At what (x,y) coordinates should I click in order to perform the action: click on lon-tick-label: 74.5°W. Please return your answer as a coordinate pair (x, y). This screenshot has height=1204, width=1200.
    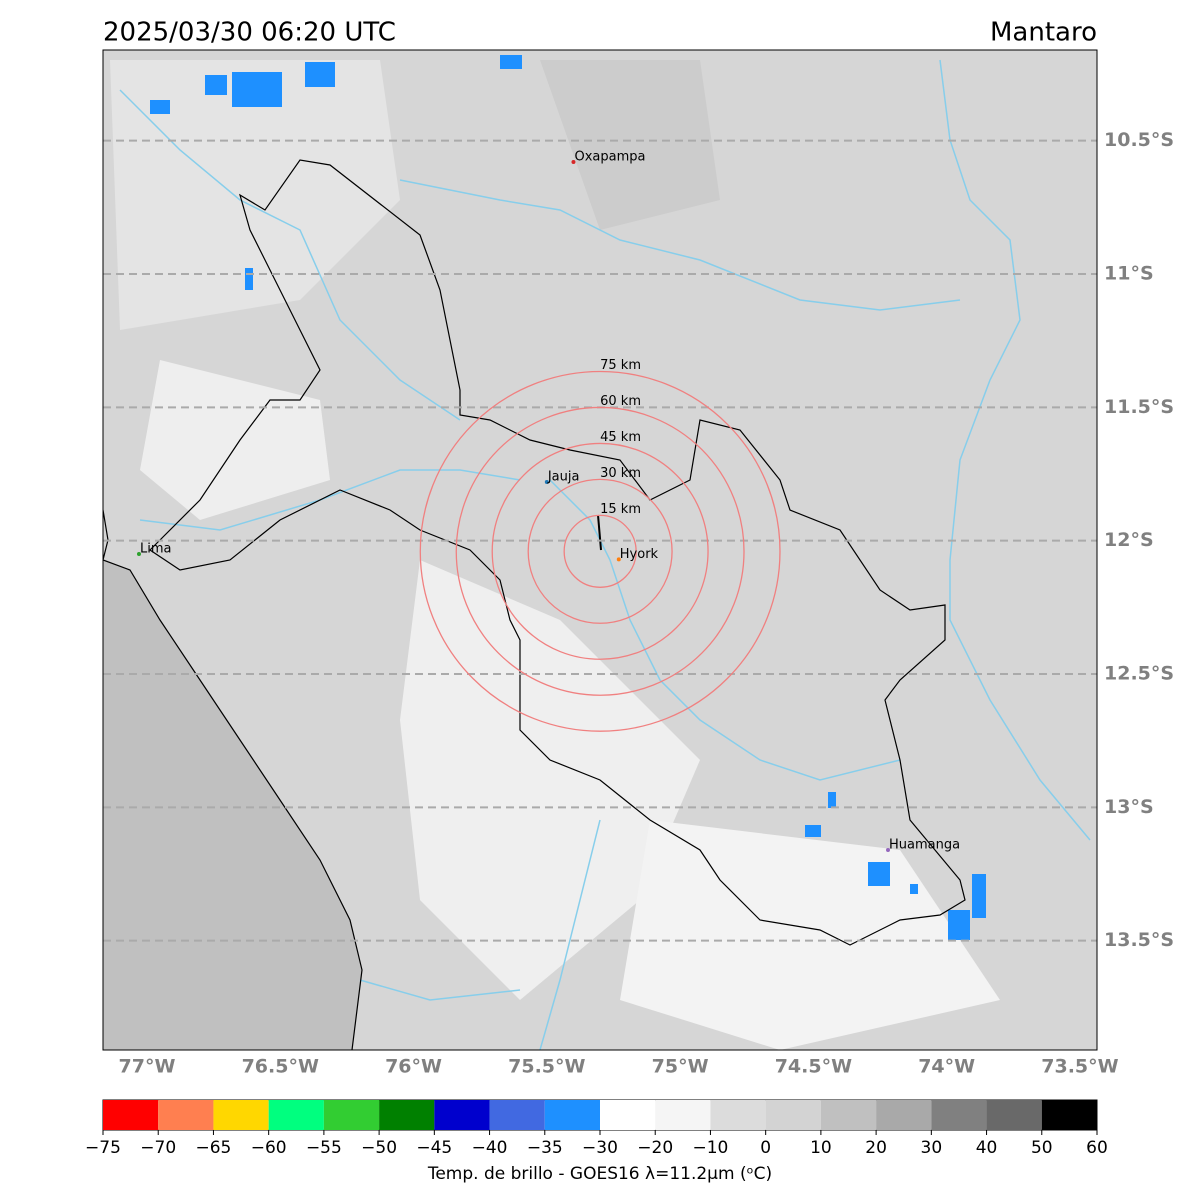
    Looking at the image, I should click on (813, 1067).